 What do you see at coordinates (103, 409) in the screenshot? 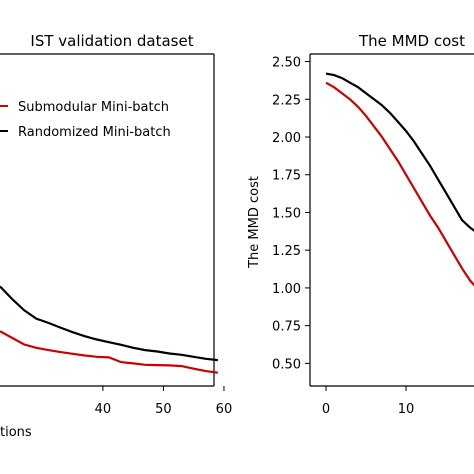
I see `left-x-tick-label: 40` at bounding box center [103, 409].